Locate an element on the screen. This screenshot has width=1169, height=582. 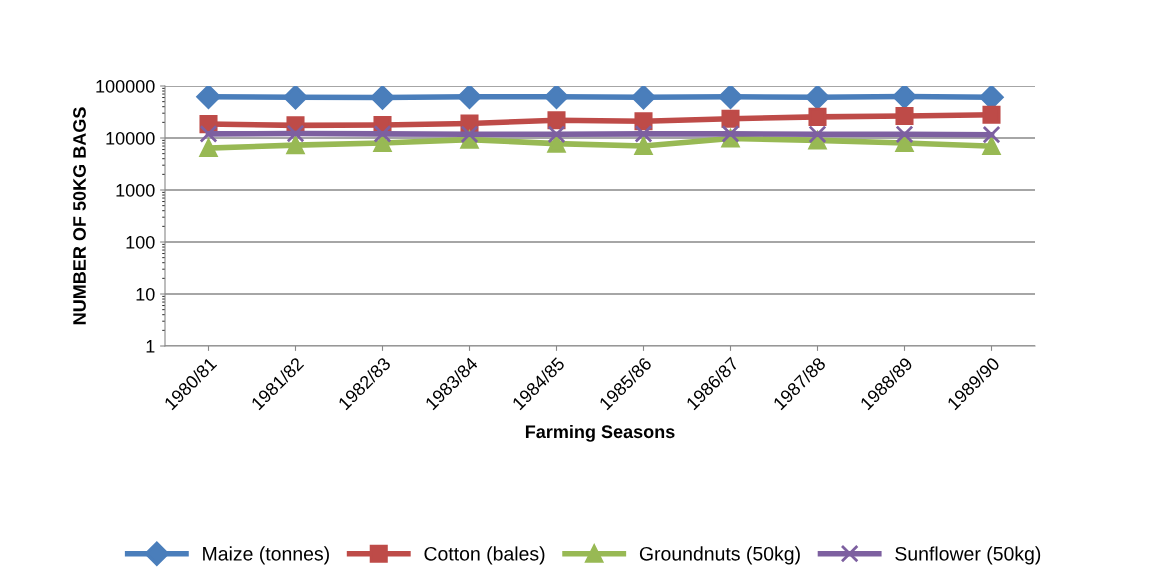
legend-label: Groundnuts (50kg) is located at coordinates (719, 555).